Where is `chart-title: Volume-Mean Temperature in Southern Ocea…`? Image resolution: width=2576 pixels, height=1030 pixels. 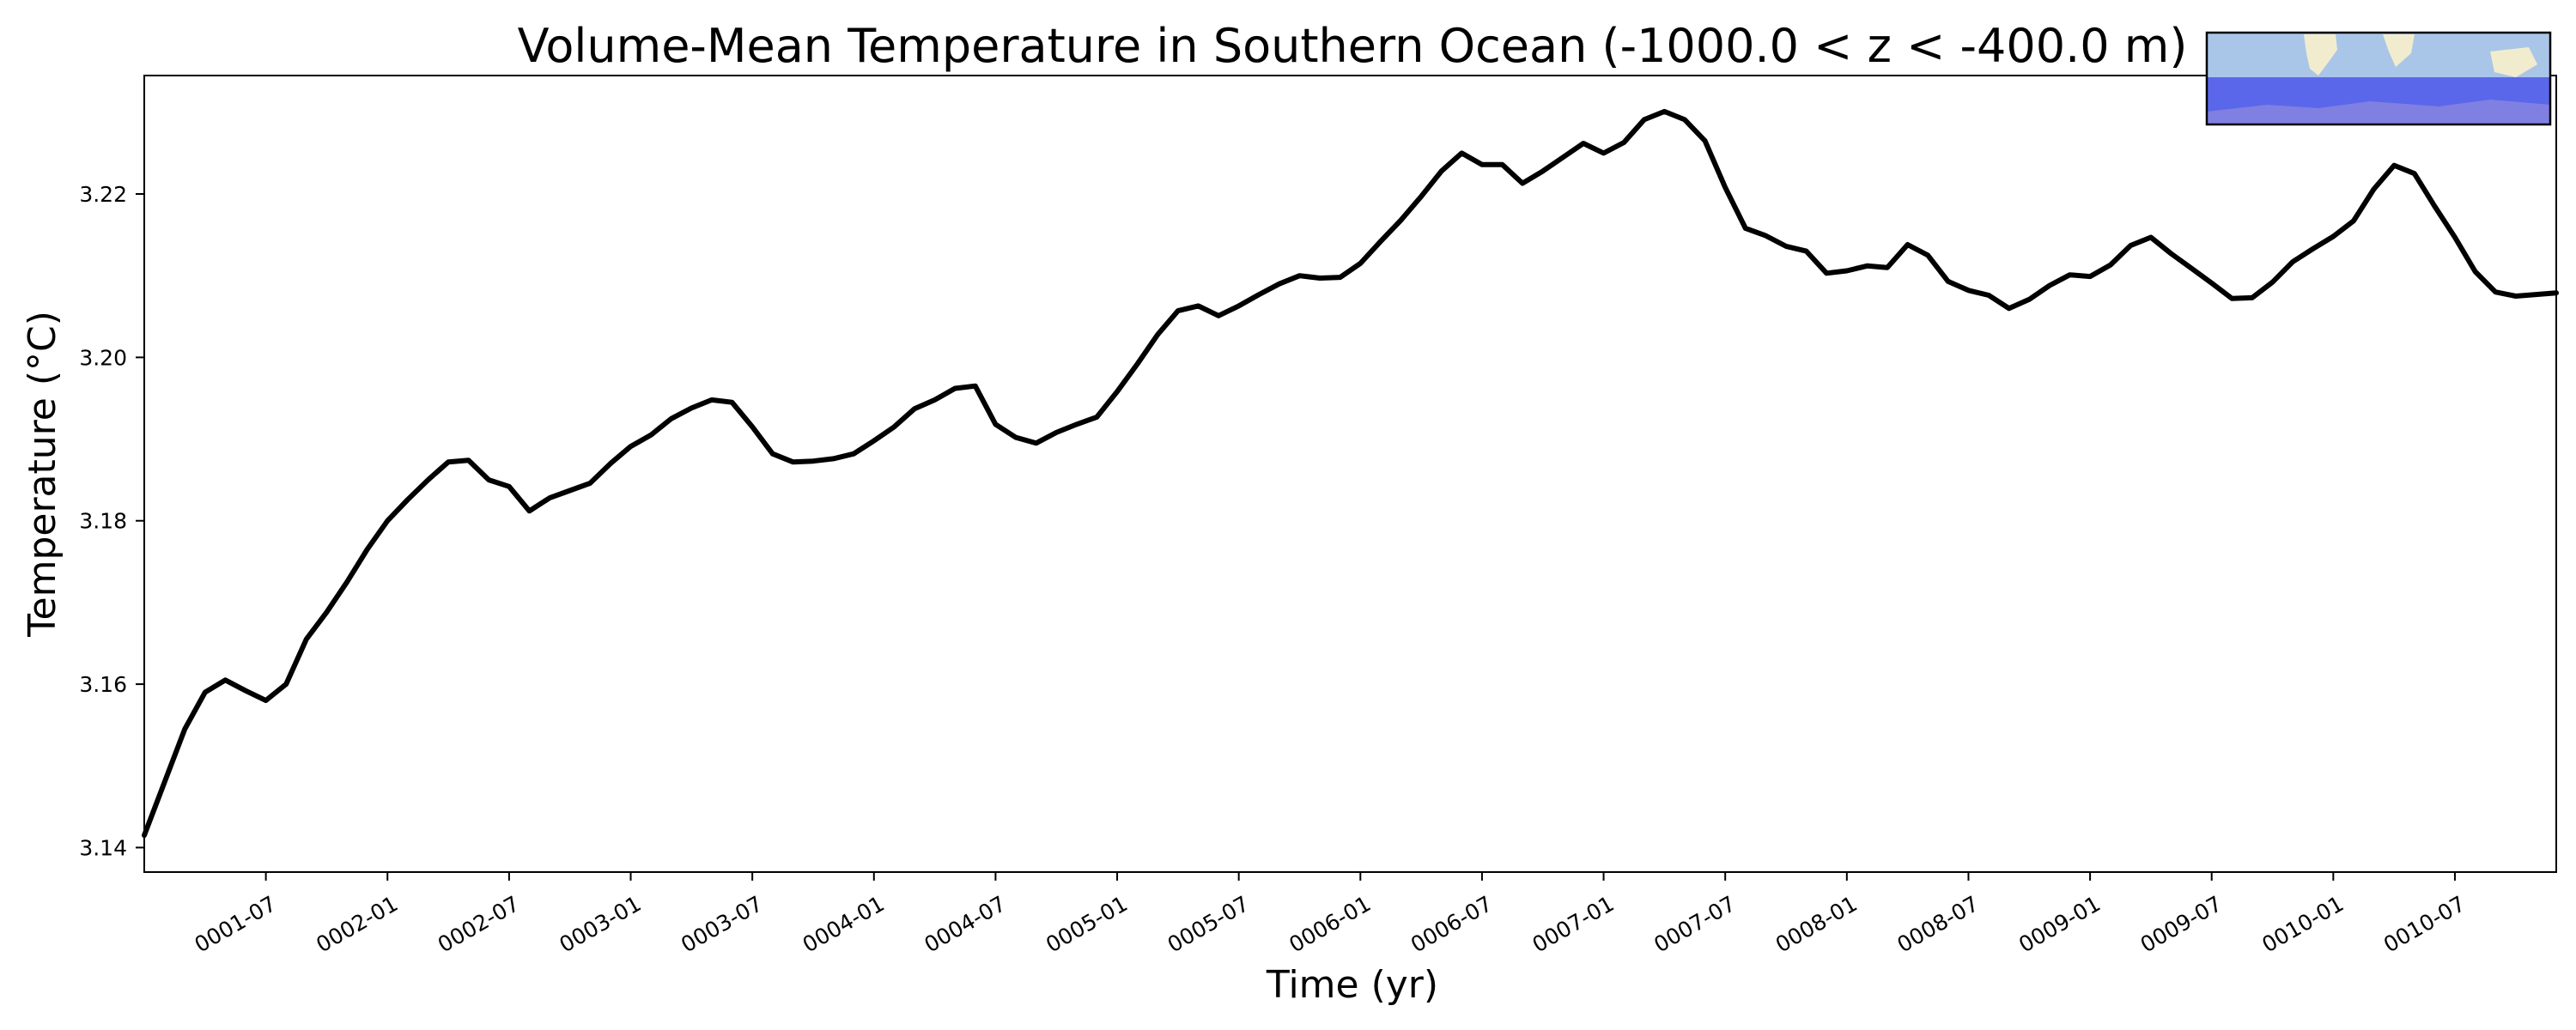
chart-title: Volume-Mean Temperature in Southern Ocea… is located at coordinates (1353, 46).